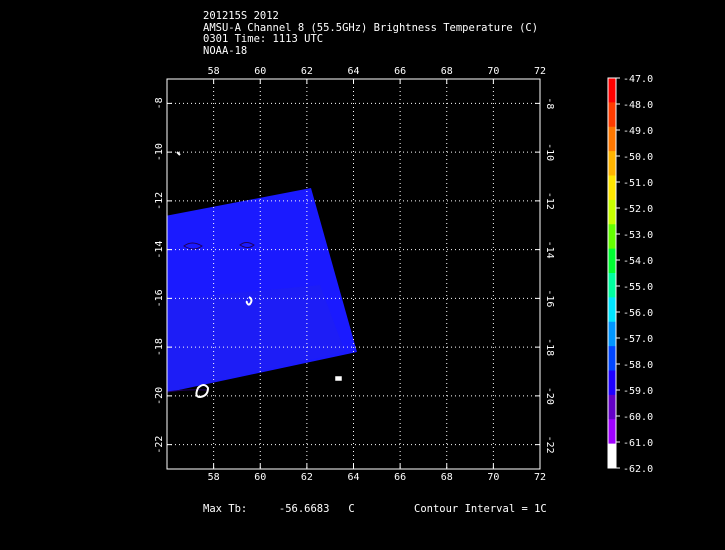 The width and height of the screenshot is (725, 550). I want to click on lon-tick-label-top: 58, so click(214, 71).